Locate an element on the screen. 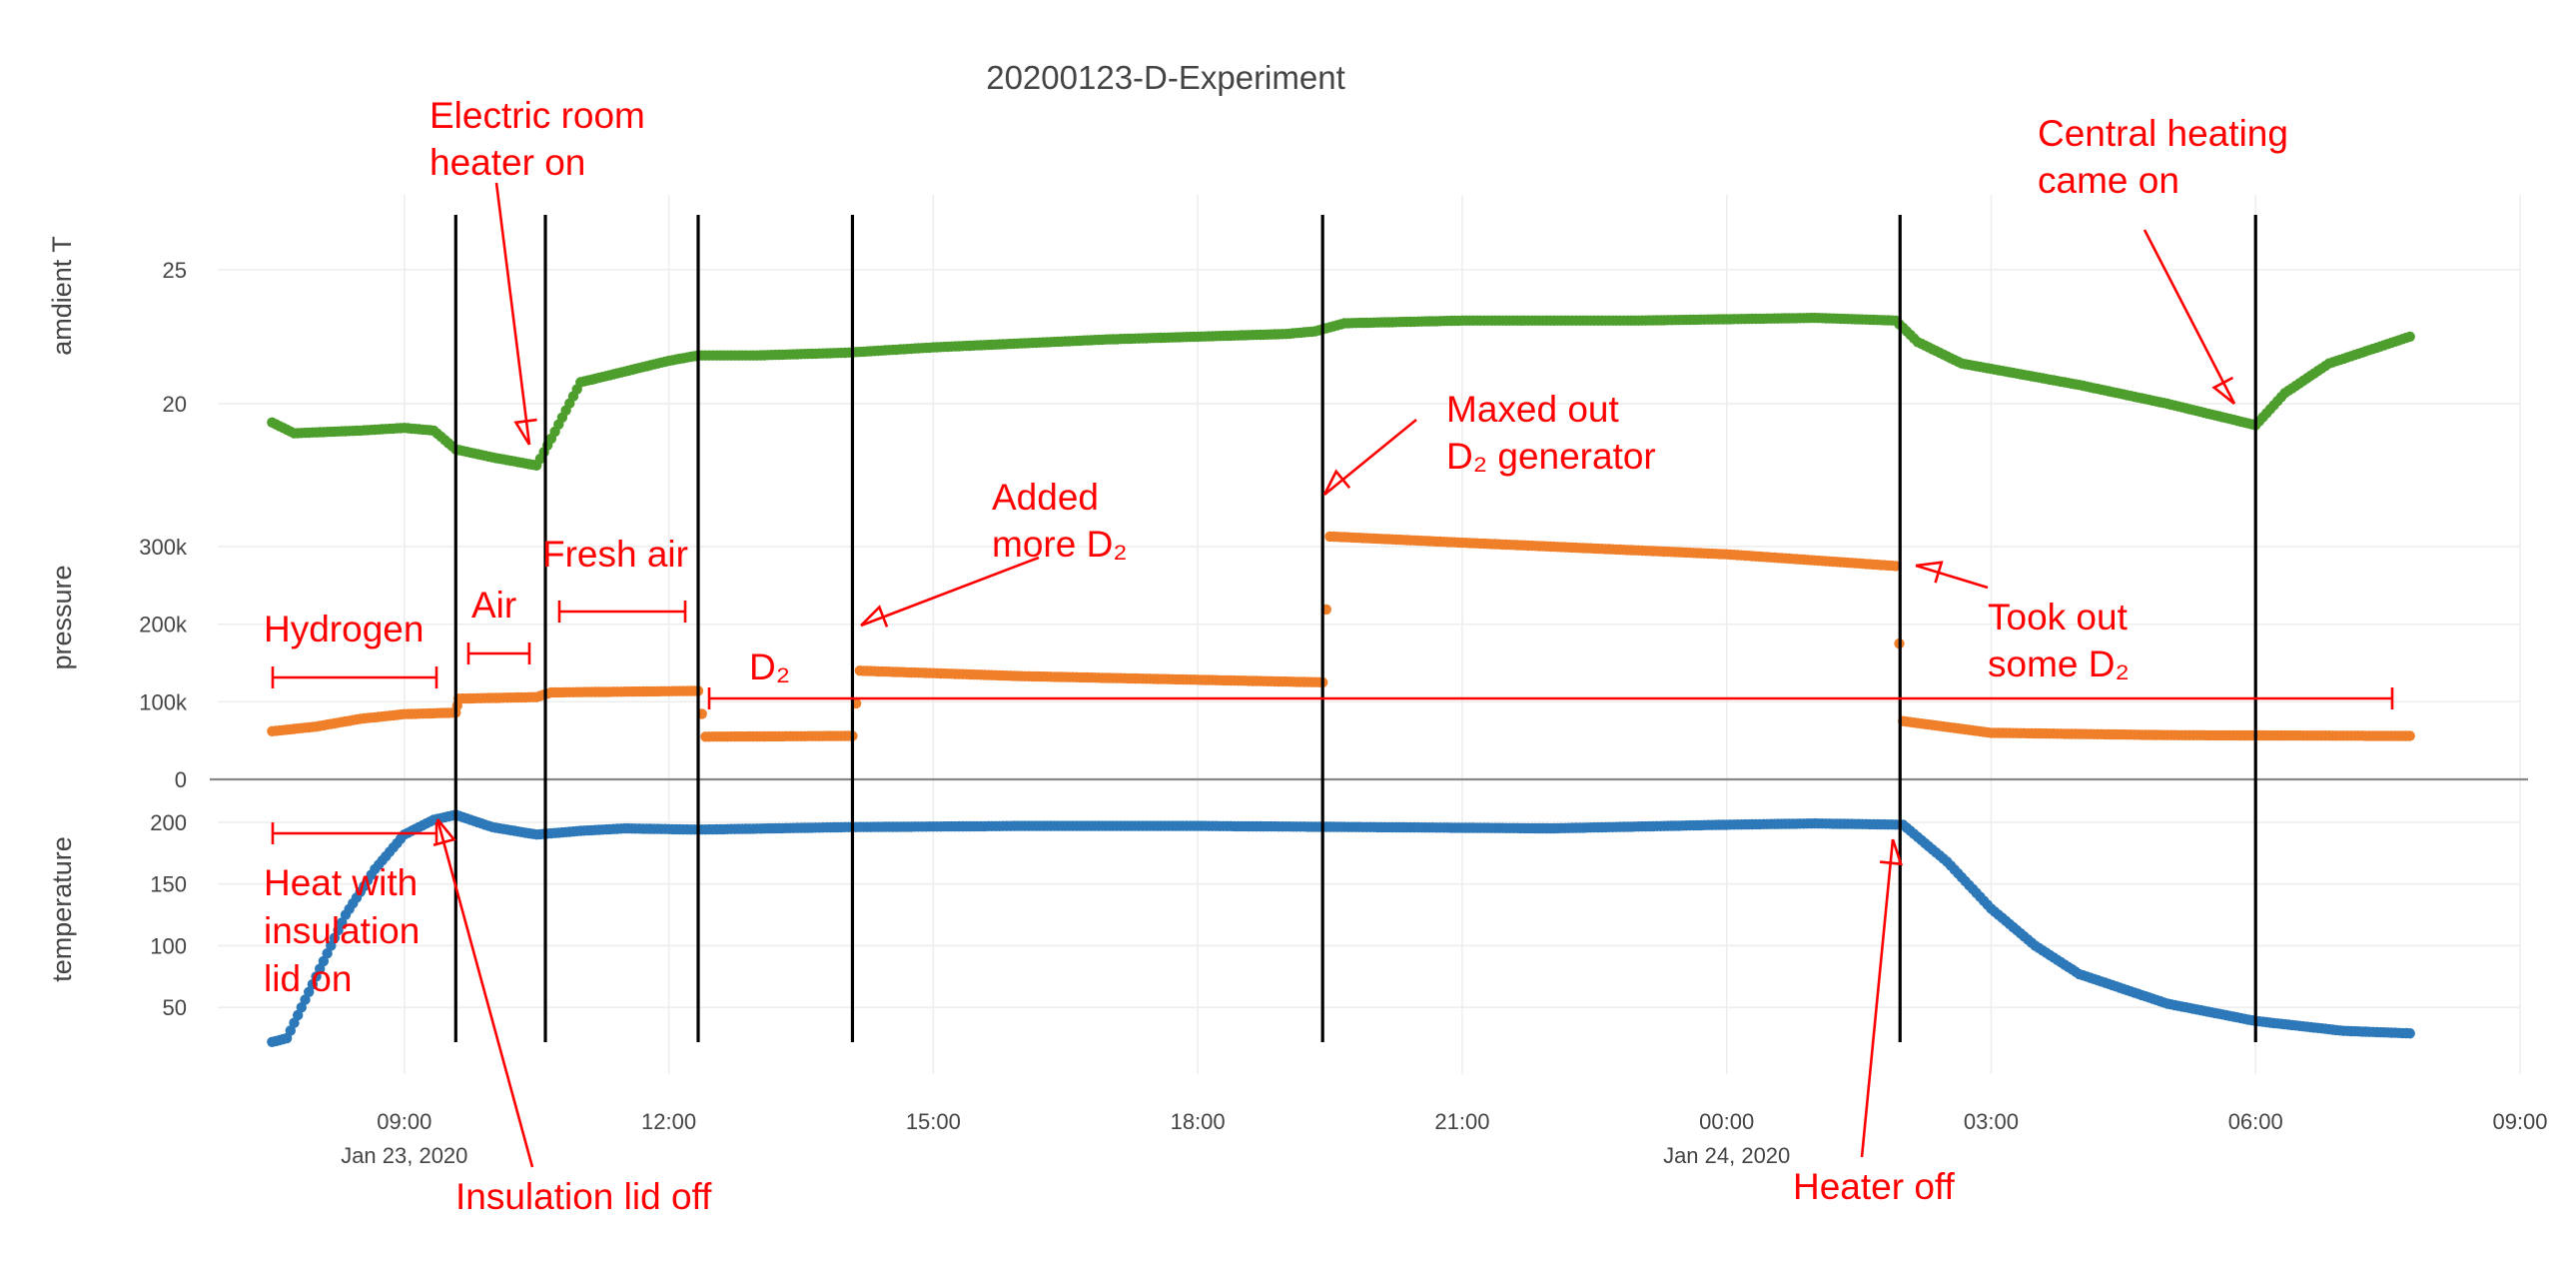 This screenshot has width=2576, height=1286. arrow-took-out is located at coordinates (1952, 577).